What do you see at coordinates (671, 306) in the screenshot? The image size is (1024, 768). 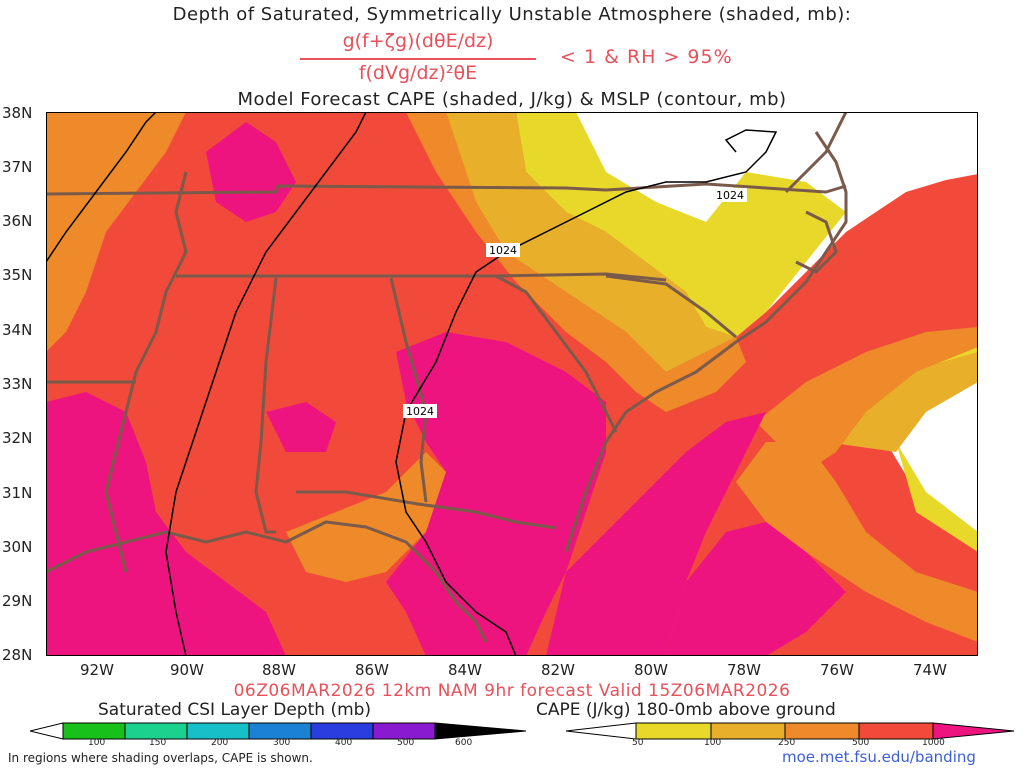 I see `state-line-nc-sc` at bounding box center [671, 306].